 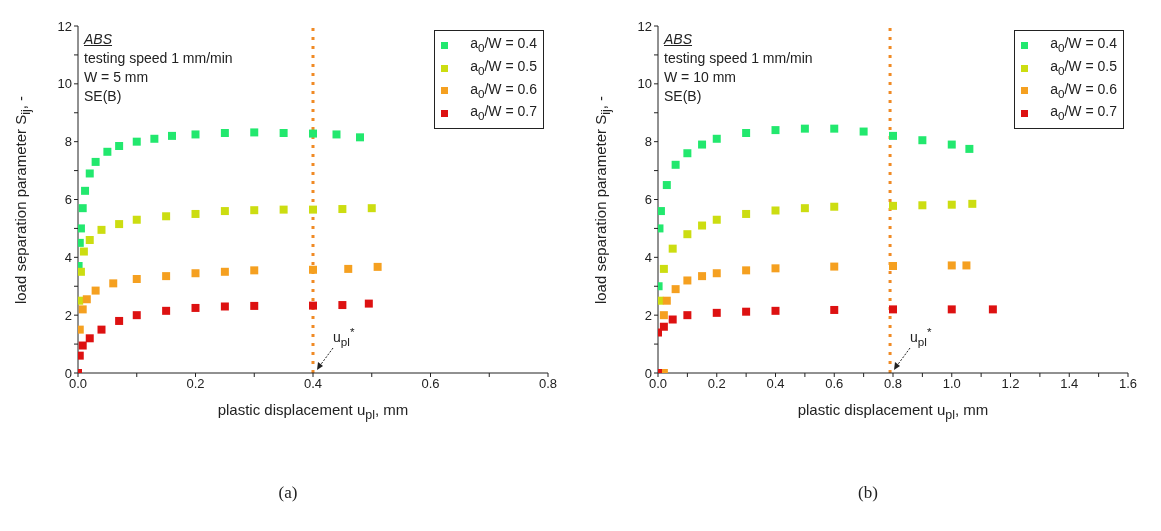 What do you see at coordinates (678, 39) in the screenshot?
I see `annotation: ABS` at bounding box center [678, 39].